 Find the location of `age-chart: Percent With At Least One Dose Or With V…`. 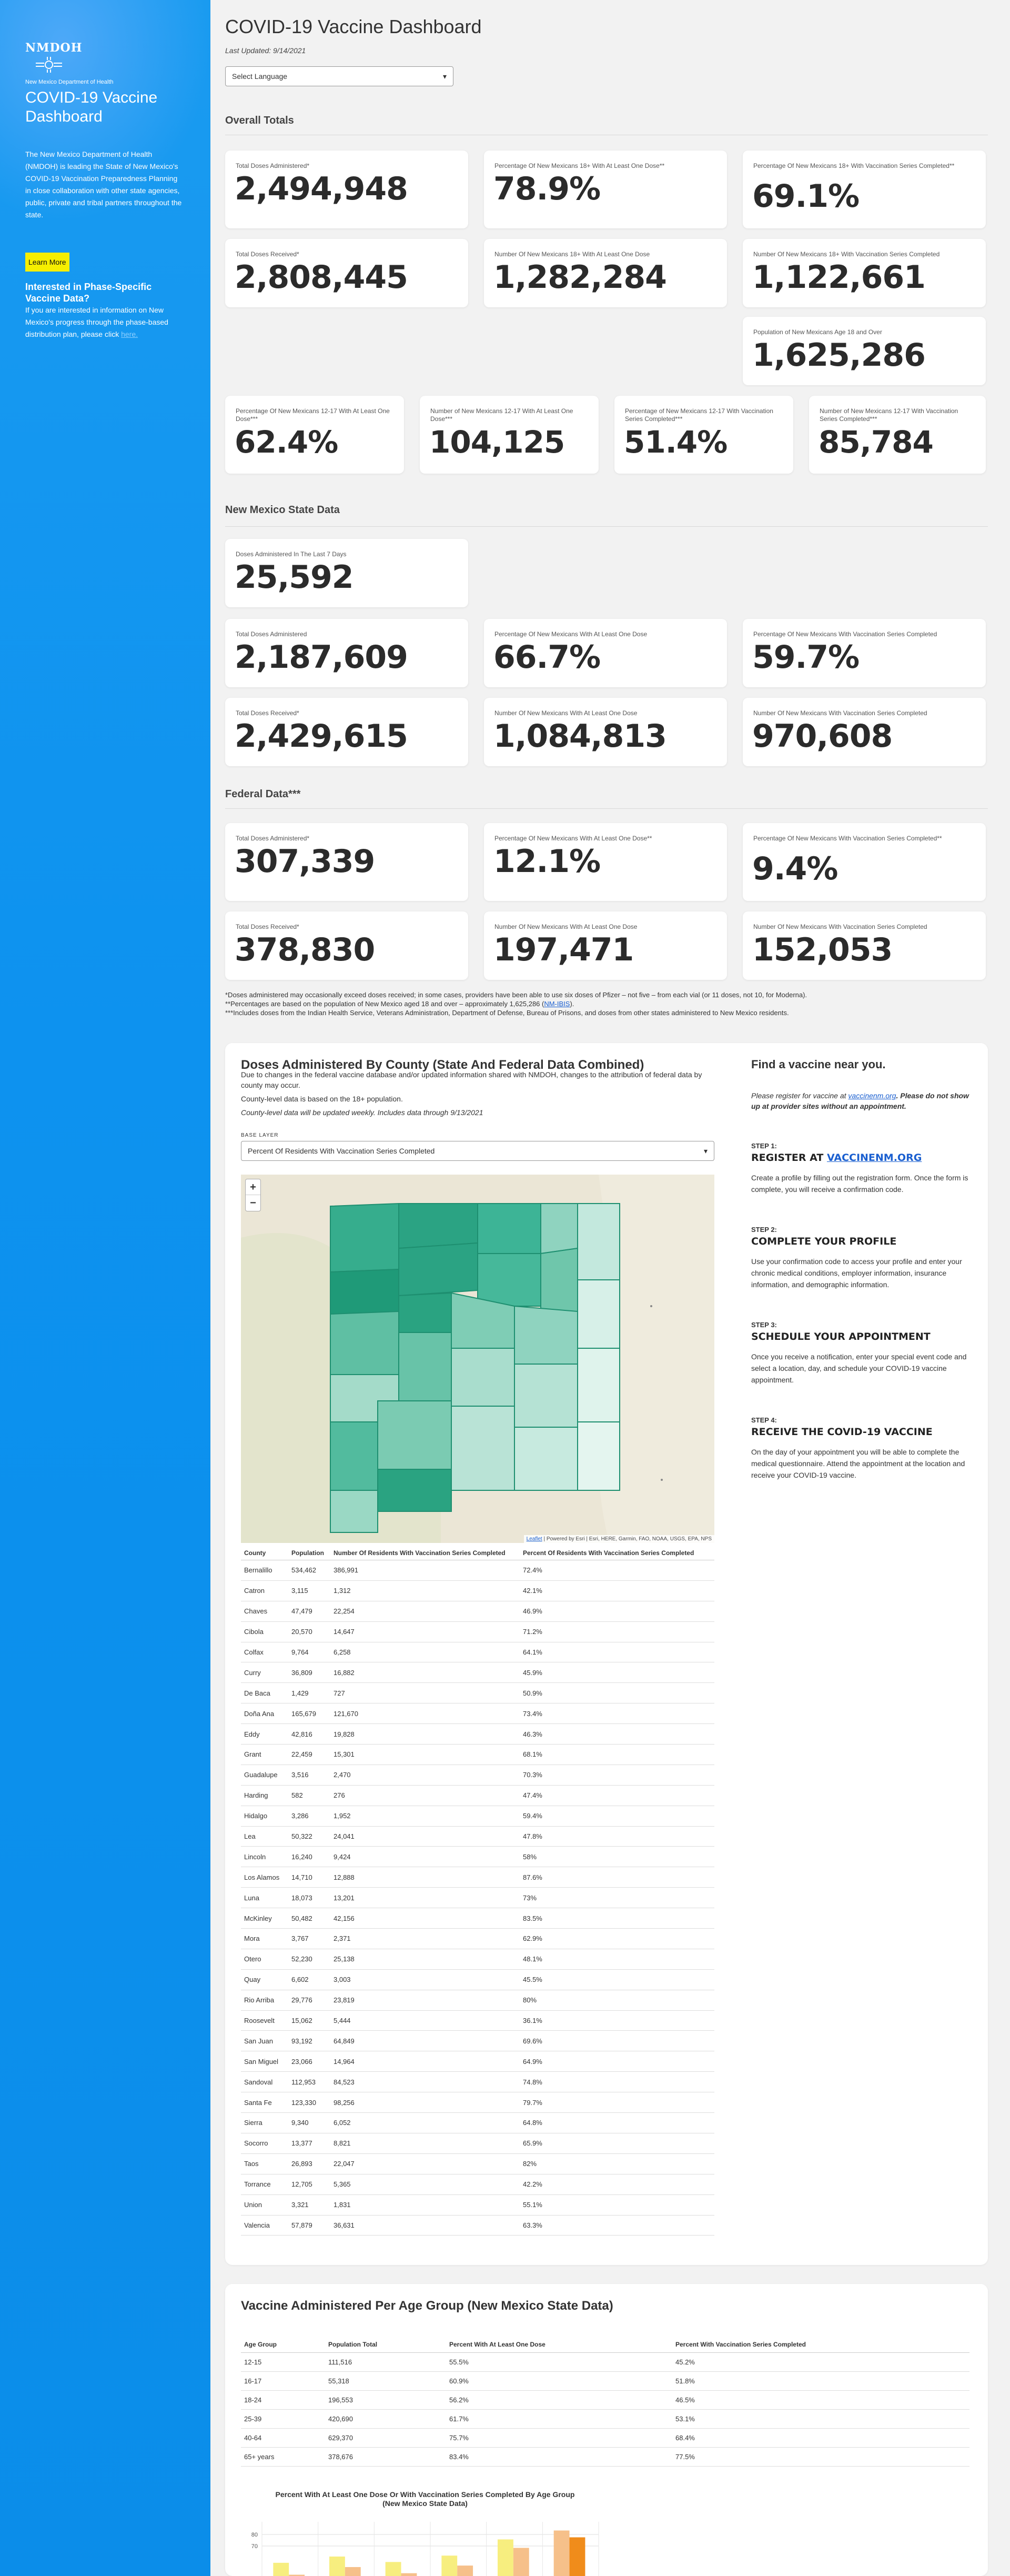

age-chart: Percent With At Least One Dose Or With V… is located at coordinates (425, 2533).